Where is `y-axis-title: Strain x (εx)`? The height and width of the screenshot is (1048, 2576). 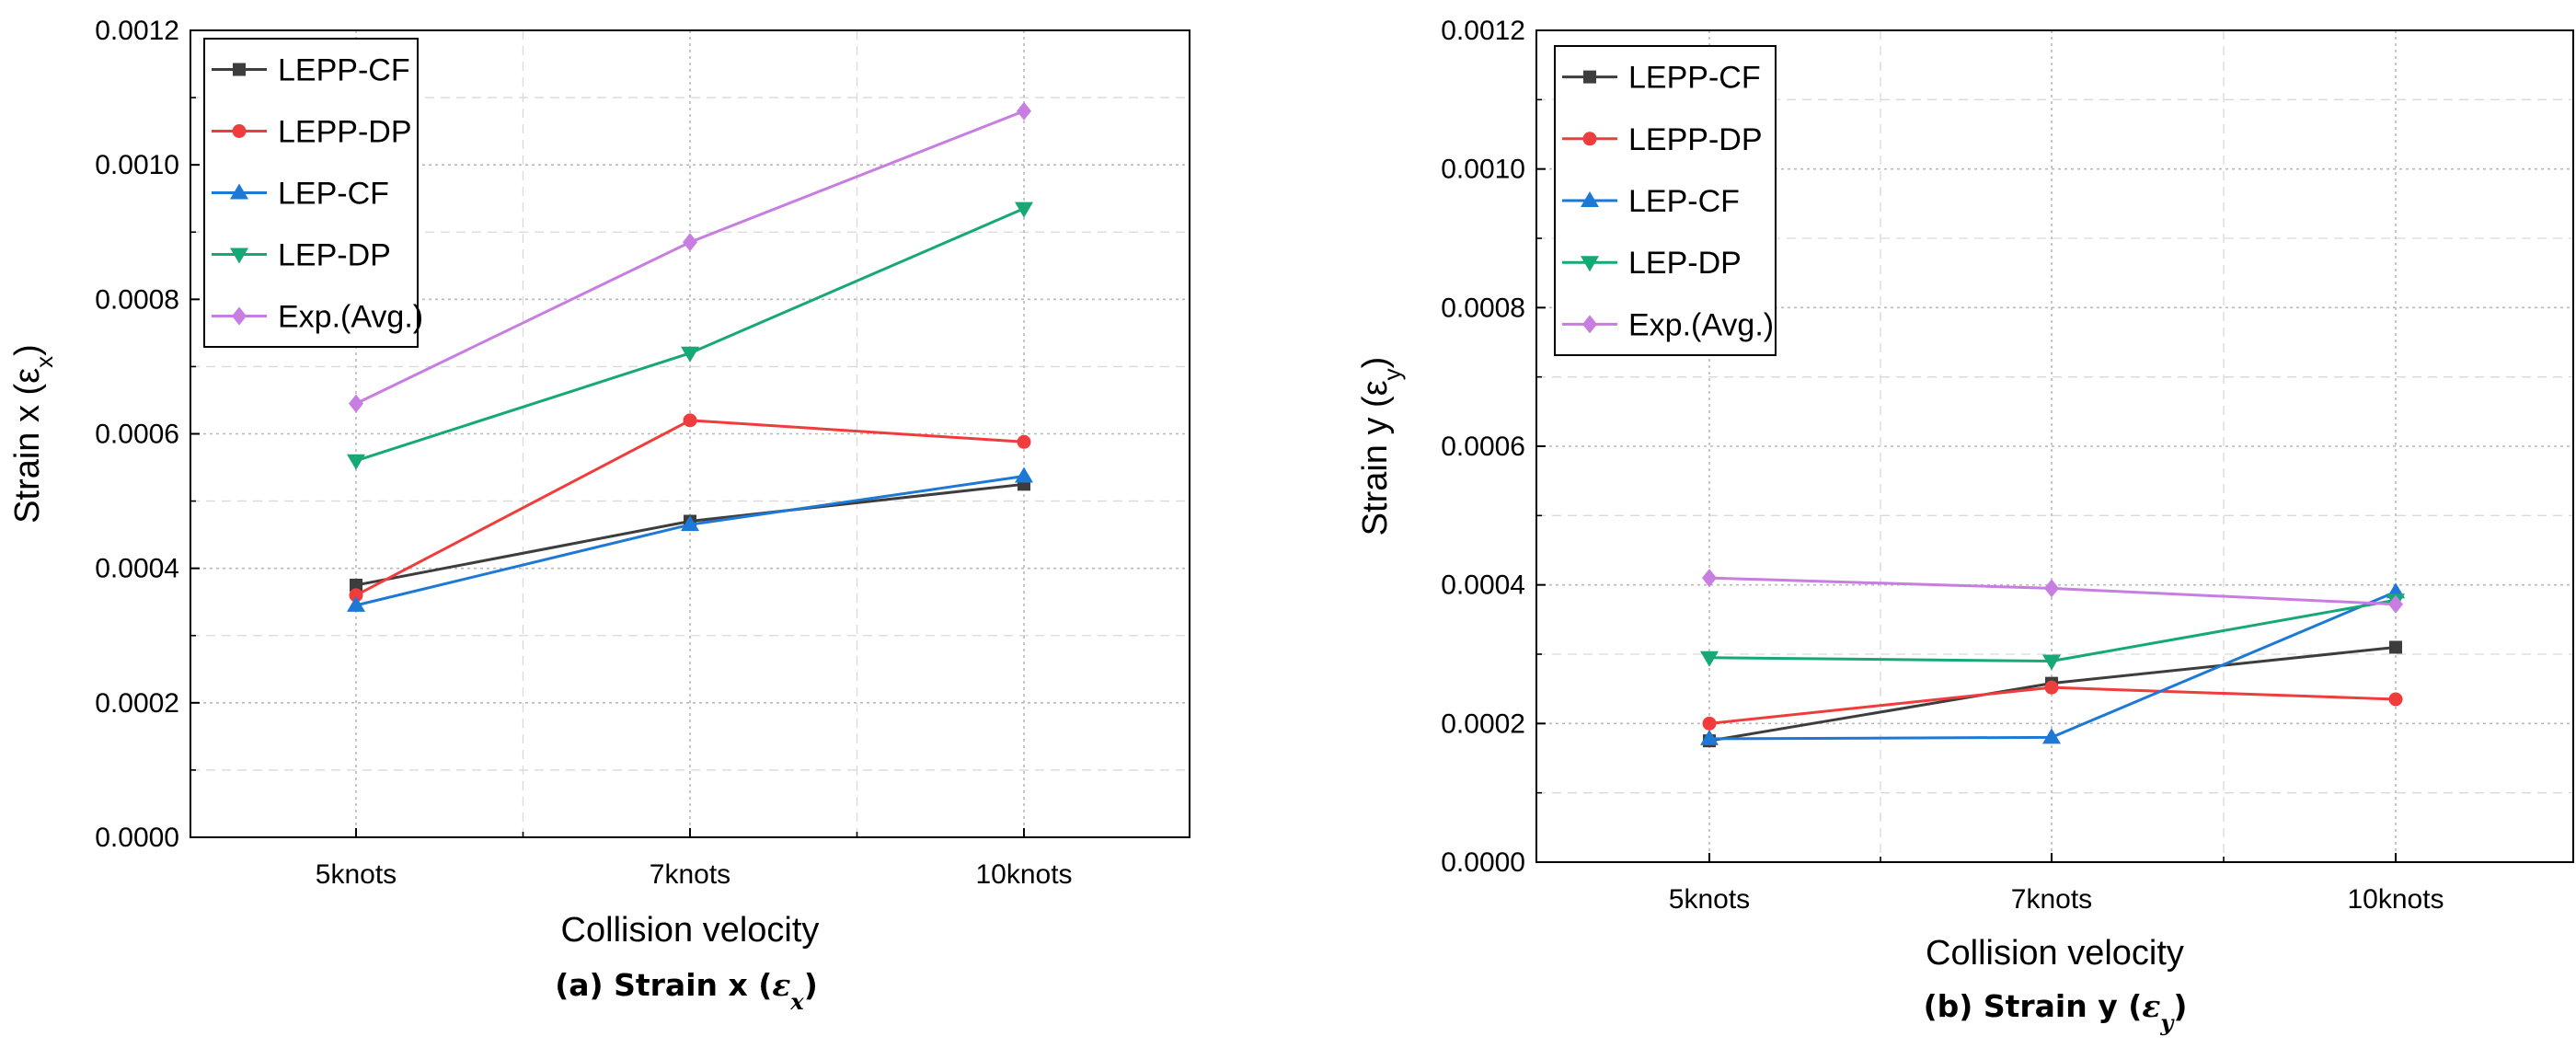 y-axis-title: Strain x (εx) is located at coordinates (33, 434).